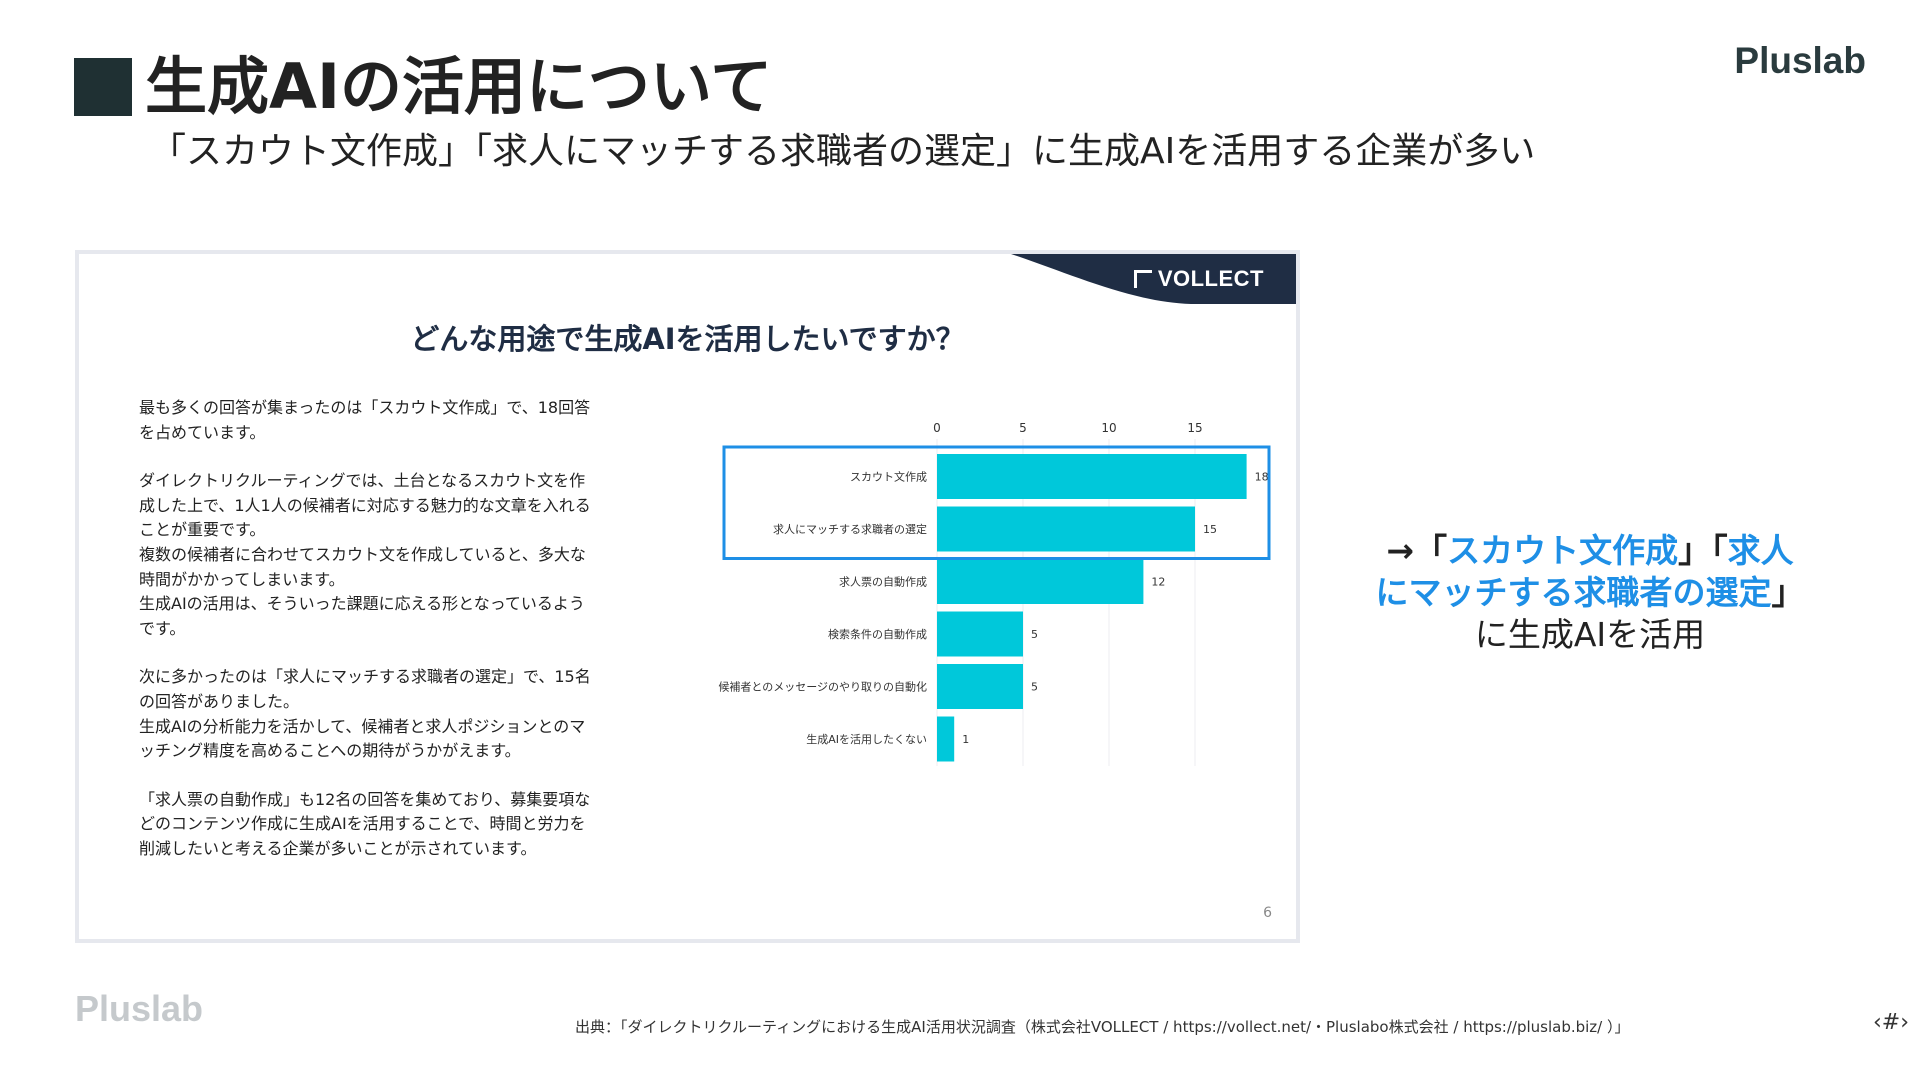 This screenshot has width=1920, height=1080. What do you see at coordinates (888, 477) in the screenshot?
I see `category-label: スカウト文作成` at bounding box center [888, 477].